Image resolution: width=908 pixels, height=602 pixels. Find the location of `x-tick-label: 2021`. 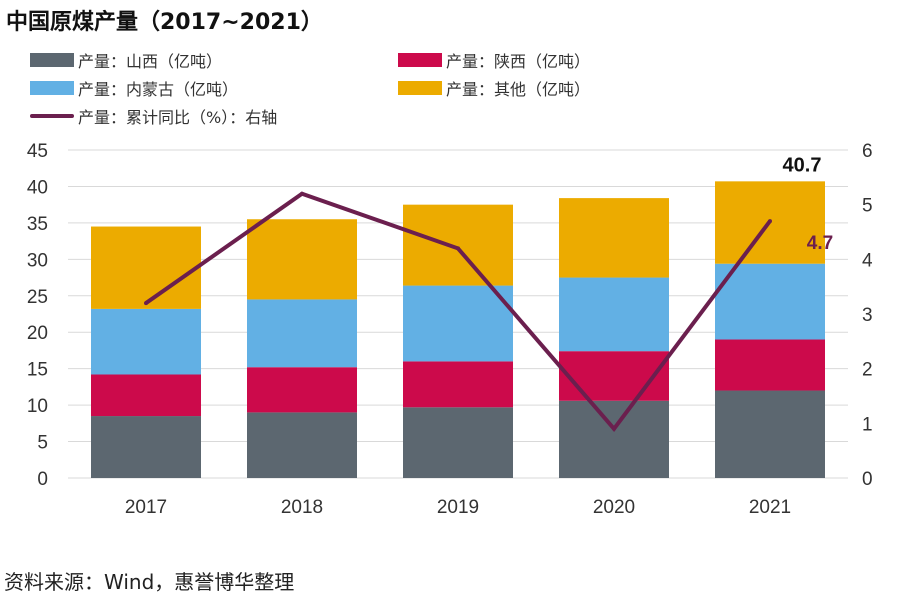

x-tick-label: 2021 is located at coordinates (770, 507).